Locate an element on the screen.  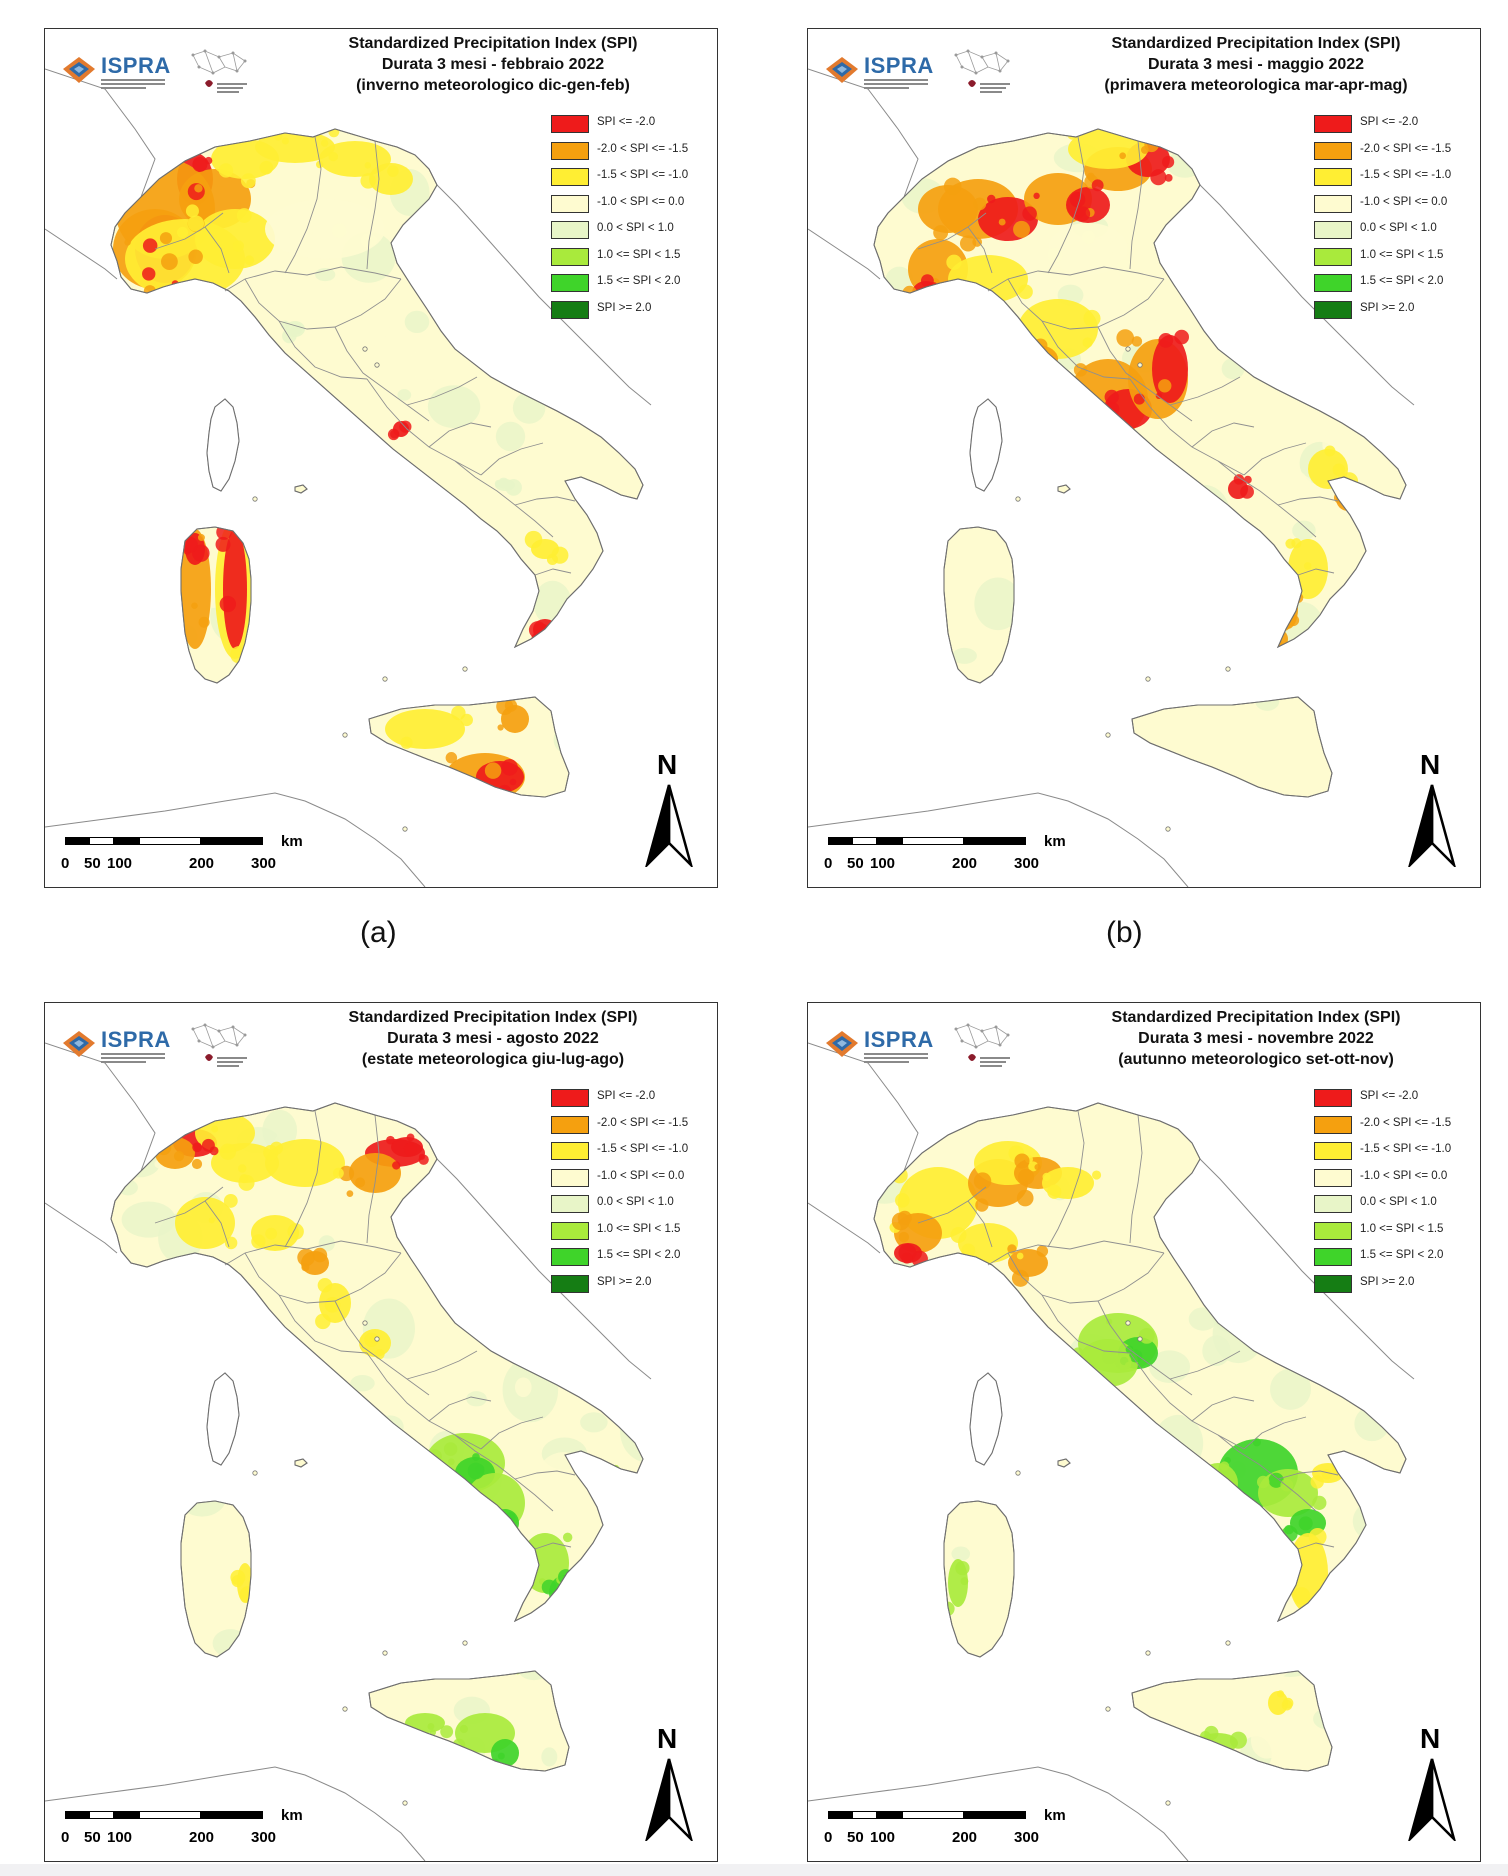
legend-label: -2.0 < SPI <= -1.5 is located at coordinates (1406, 148).